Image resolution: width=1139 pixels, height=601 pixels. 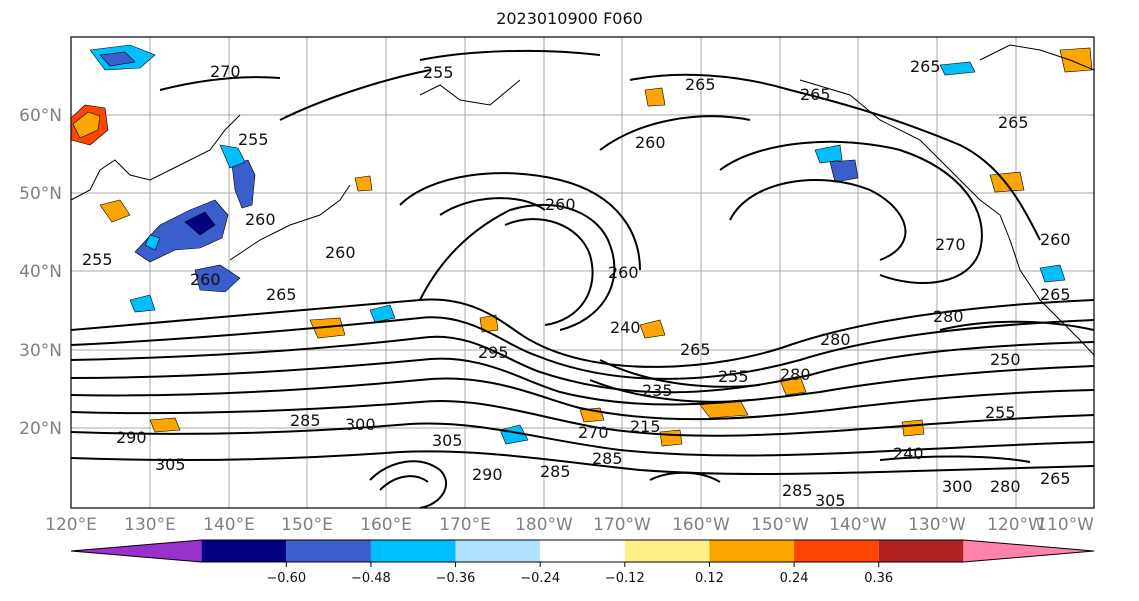 I want to click on colorbar: −0.60 −0.48 −0.36 −0.24 −0.12 0.12 0.24 0.36, so click(x=582, y=562).